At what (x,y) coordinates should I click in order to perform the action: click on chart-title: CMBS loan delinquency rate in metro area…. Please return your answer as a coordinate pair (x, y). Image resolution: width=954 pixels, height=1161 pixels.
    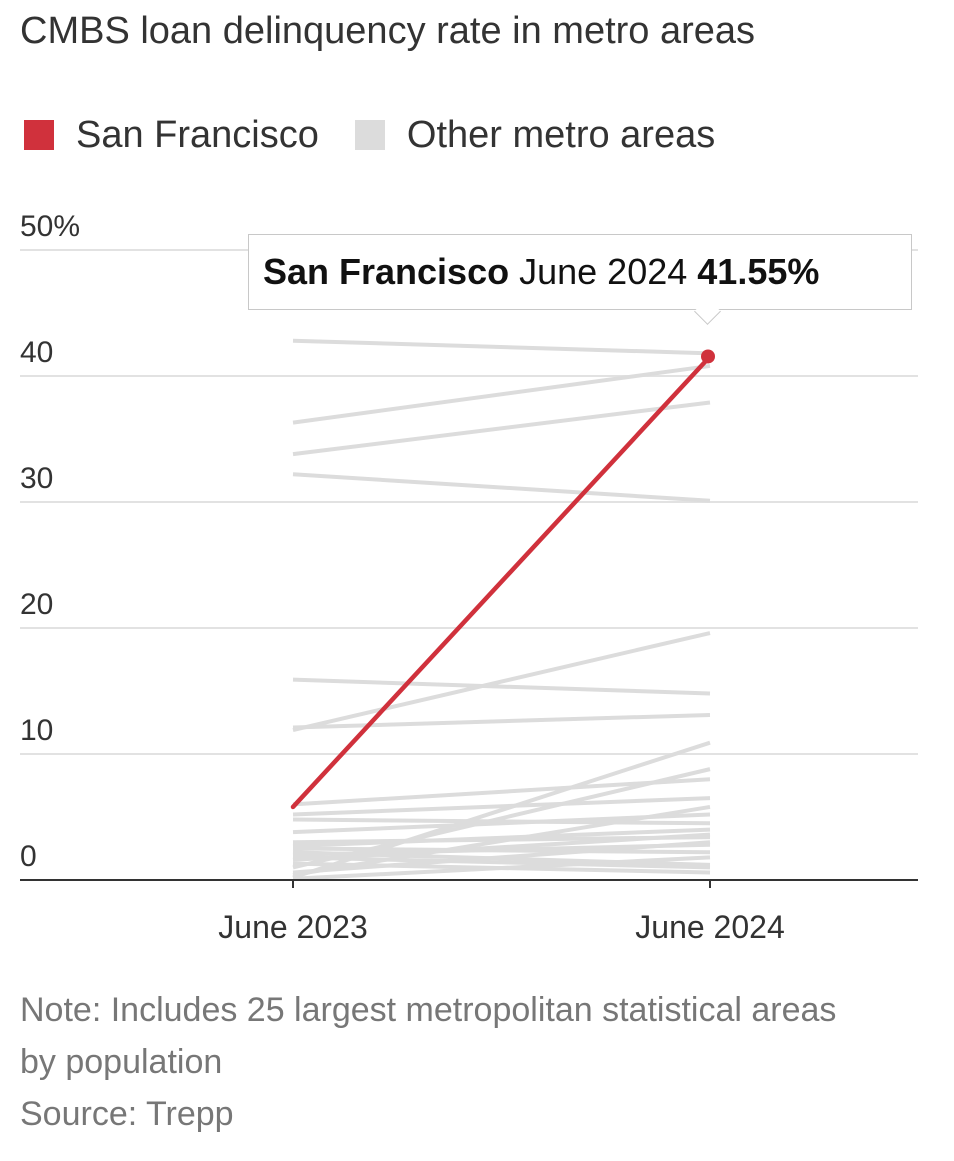
    Looking at the image, I should click on (388, 31).